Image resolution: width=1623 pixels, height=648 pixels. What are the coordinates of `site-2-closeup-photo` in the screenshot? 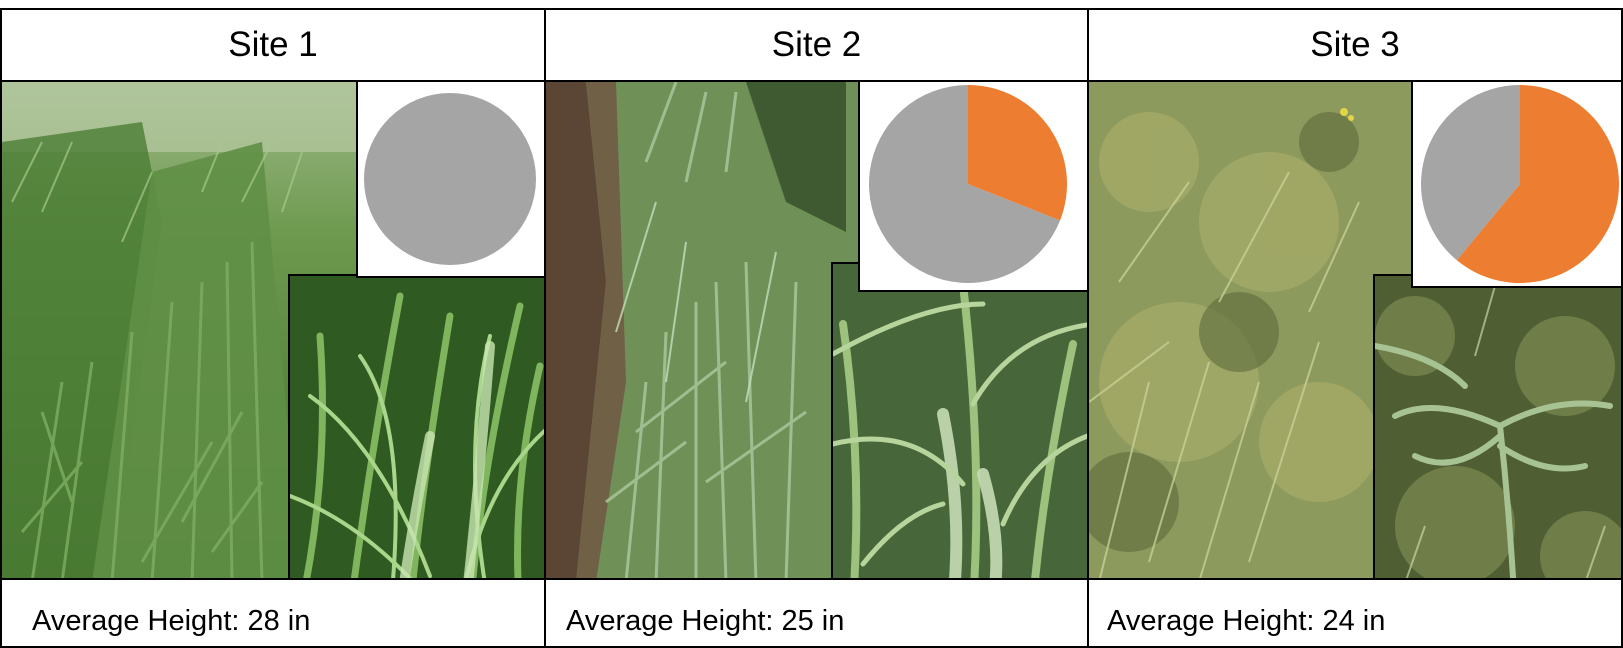 It's located at (959, 431).